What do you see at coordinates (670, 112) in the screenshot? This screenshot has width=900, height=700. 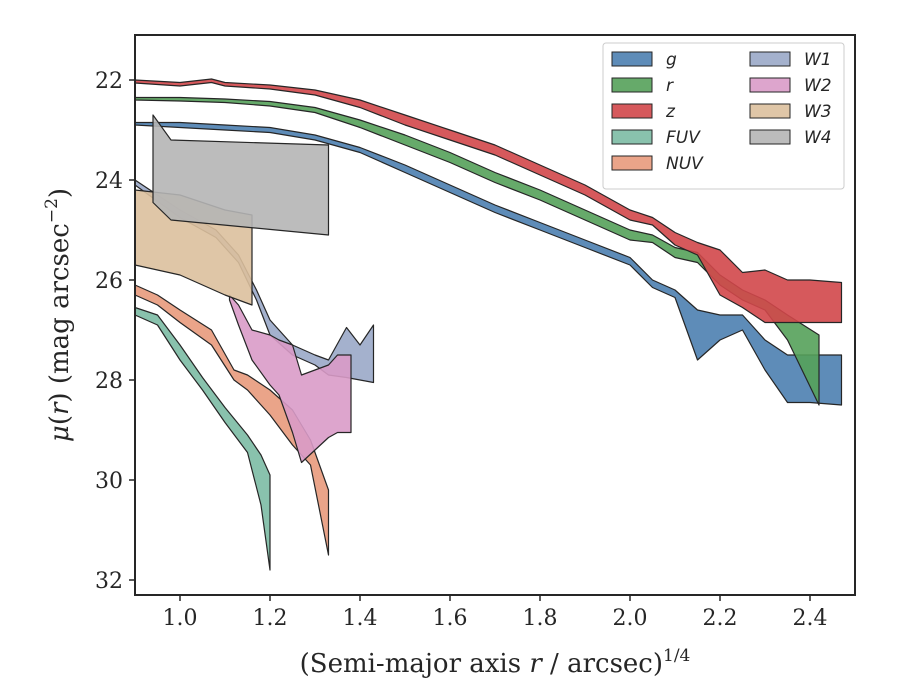 I see `legend-label-z: z` at bounding box center [670, 112].